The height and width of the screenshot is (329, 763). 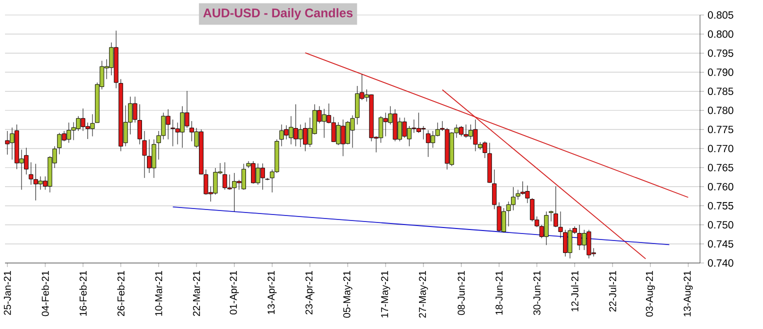 I want to click on x-tick-label: 05-May-21, so click(x=347, y=294).